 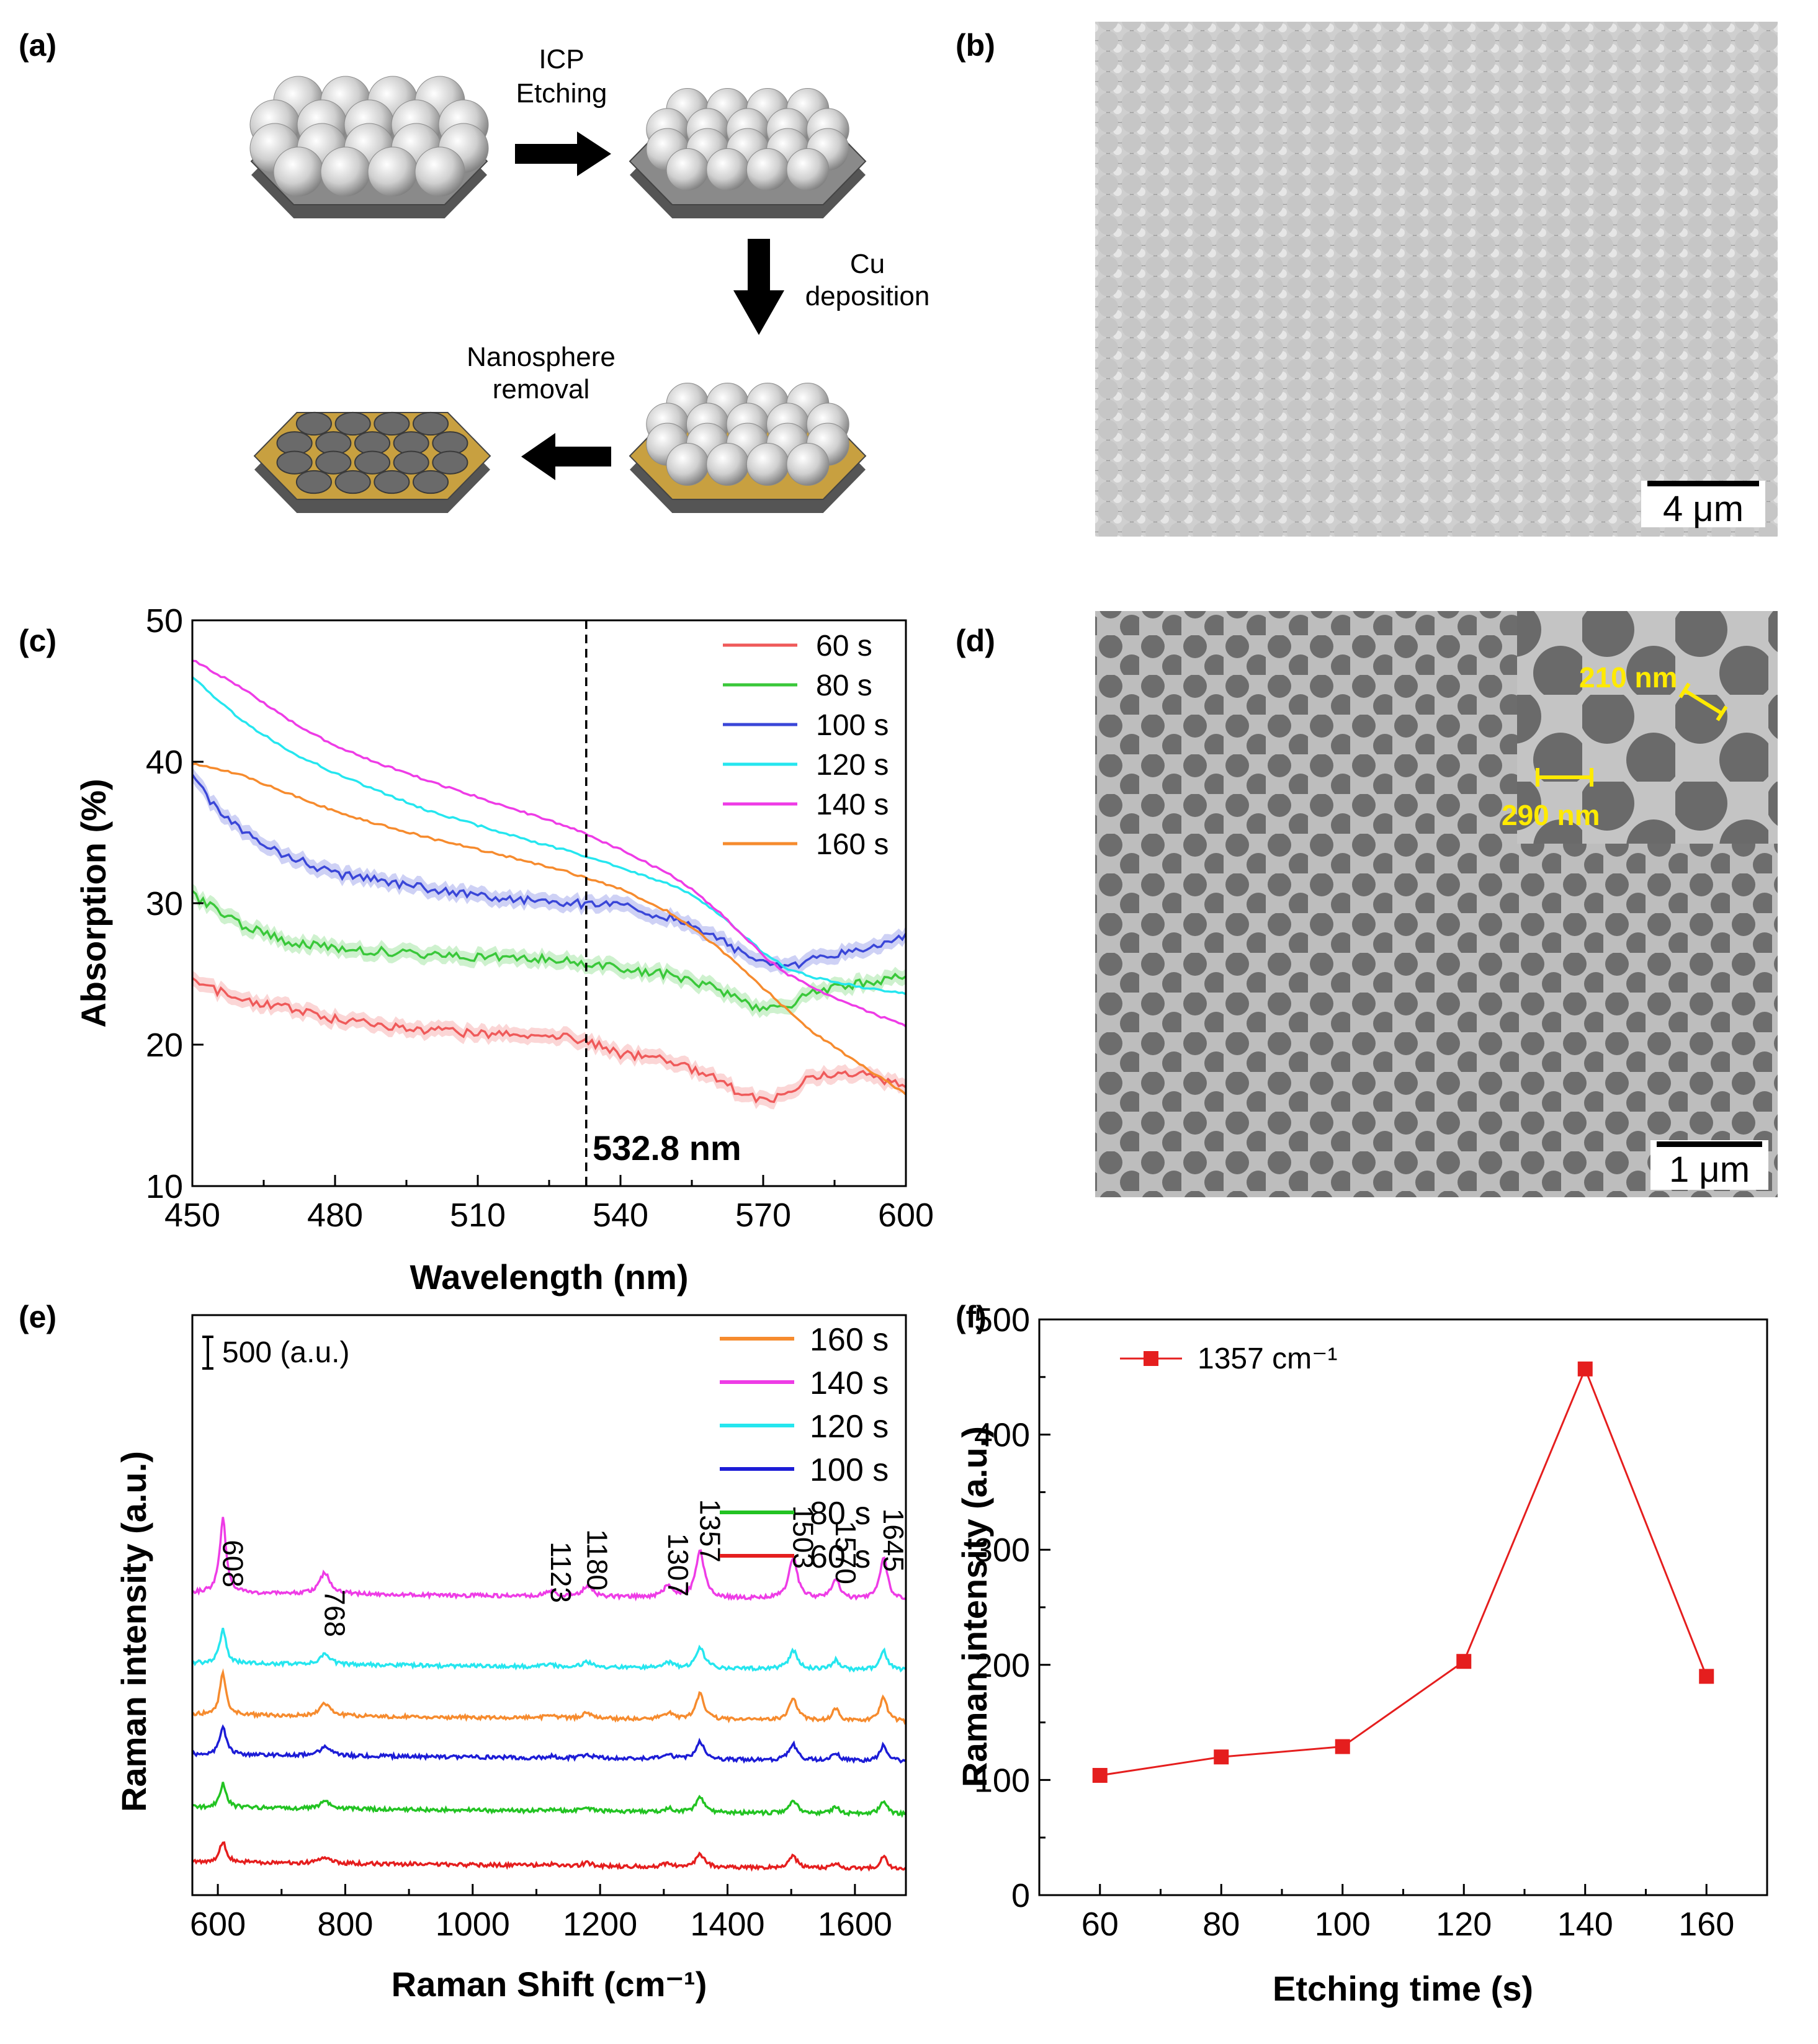 What do you see at coordinates (549, 951) in the screenshot?
I see `c-series-80s` at bounding box center [549, 951].